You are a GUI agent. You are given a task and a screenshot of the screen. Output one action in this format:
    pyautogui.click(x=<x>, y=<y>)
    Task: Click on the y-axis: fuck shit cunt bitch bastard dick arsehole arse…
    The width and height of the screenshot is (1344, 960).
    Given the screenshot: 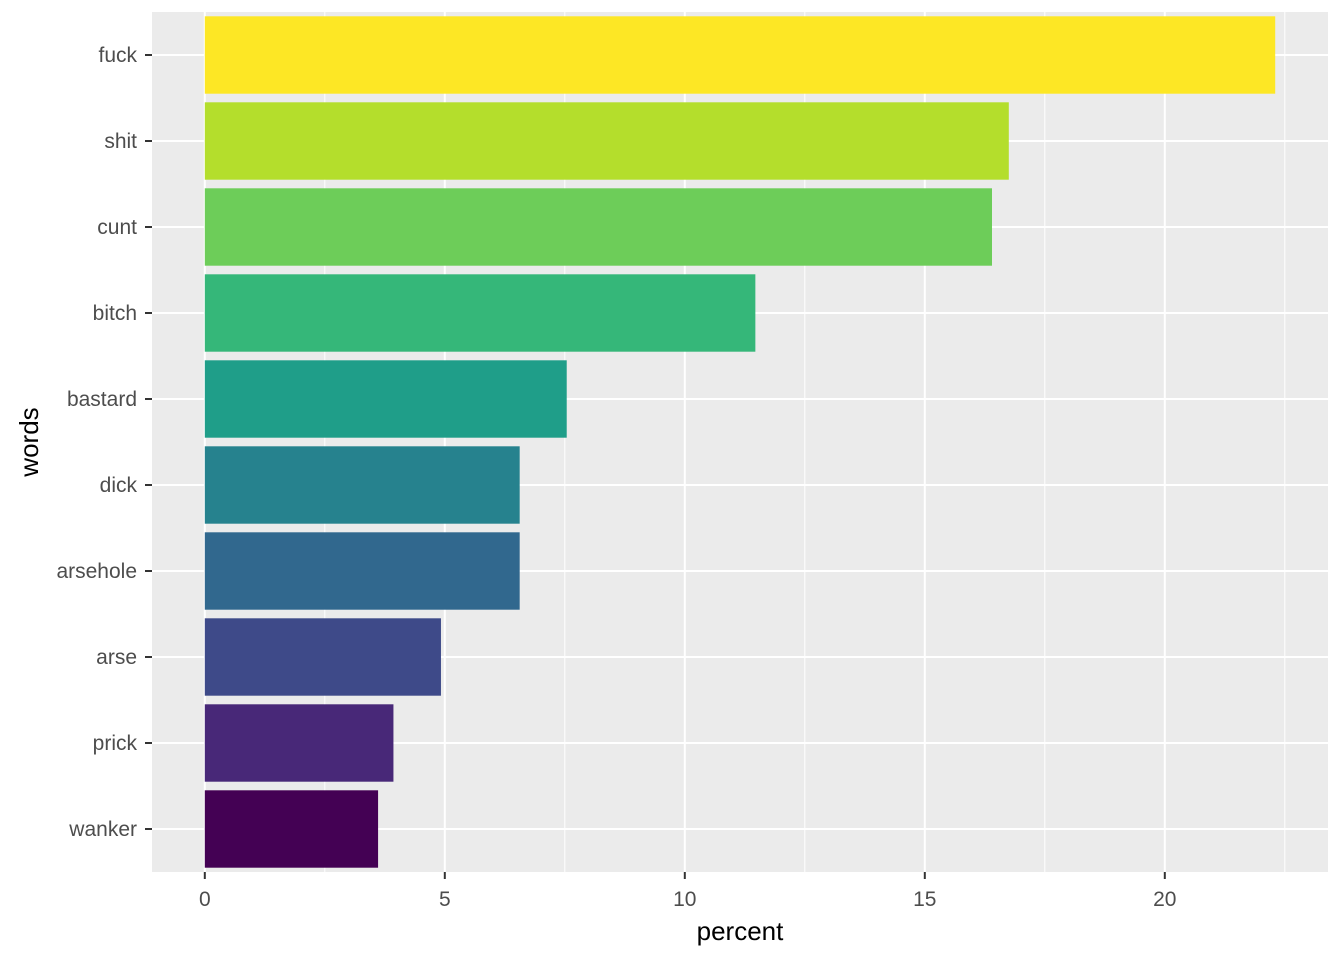 What is the action you would take?
    pyautogui.click(x=104, y=442)
    